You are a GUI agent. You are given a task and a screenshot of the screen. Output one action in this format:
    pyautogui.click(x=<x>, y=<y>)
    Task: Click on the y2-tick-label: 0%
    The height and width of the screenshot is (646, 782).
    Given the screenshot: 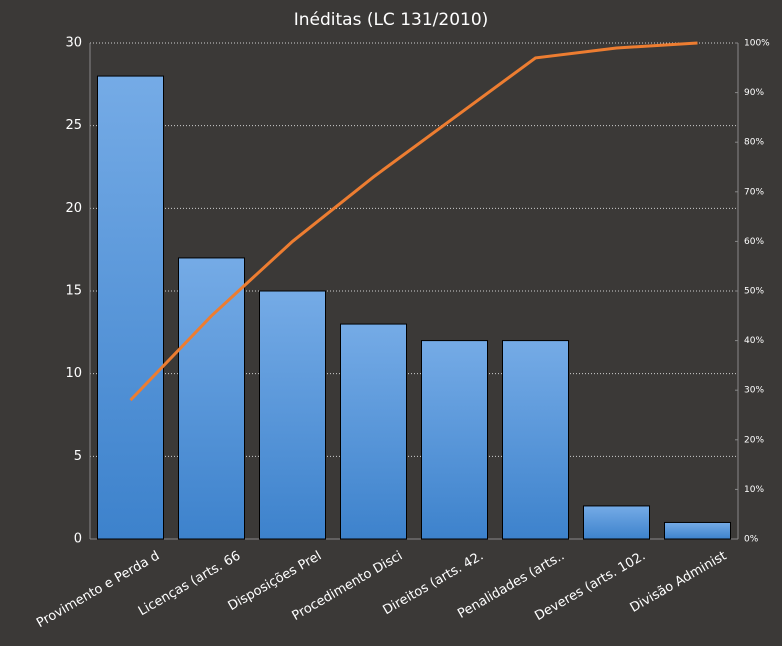 What is the action you would take?
    pyautogui.click(x=751, y=540)
    